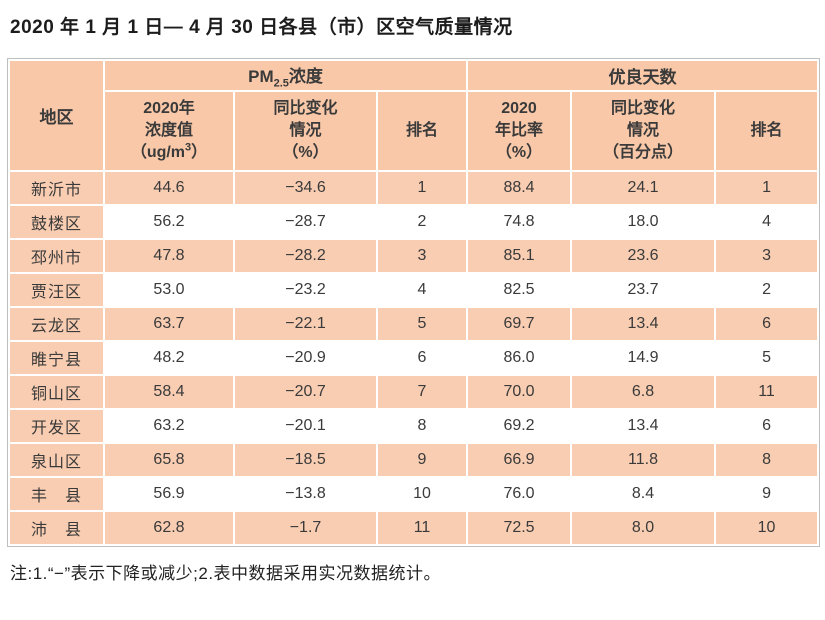 The image size is (825, 620). Describe the element at coordinates (199, 152) in the screenshot. I see `unit-suffix: ）` at that location.